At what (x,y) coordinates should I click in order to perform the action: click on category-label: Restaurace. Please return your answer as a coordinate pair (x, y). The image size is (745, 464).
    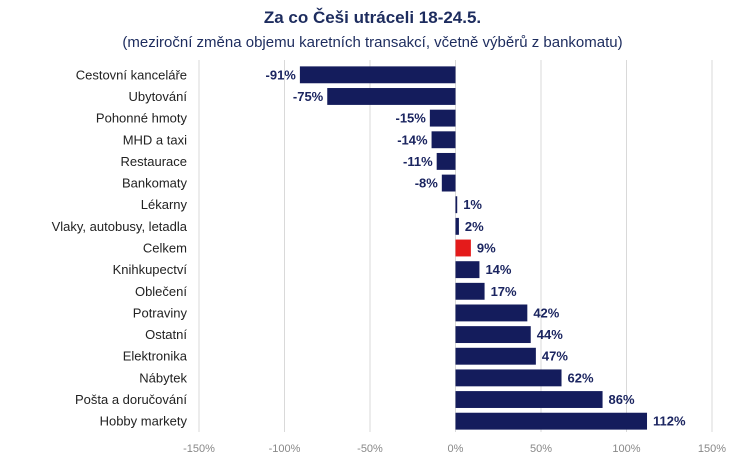
    Looking at the image, I should click on (154, 161).